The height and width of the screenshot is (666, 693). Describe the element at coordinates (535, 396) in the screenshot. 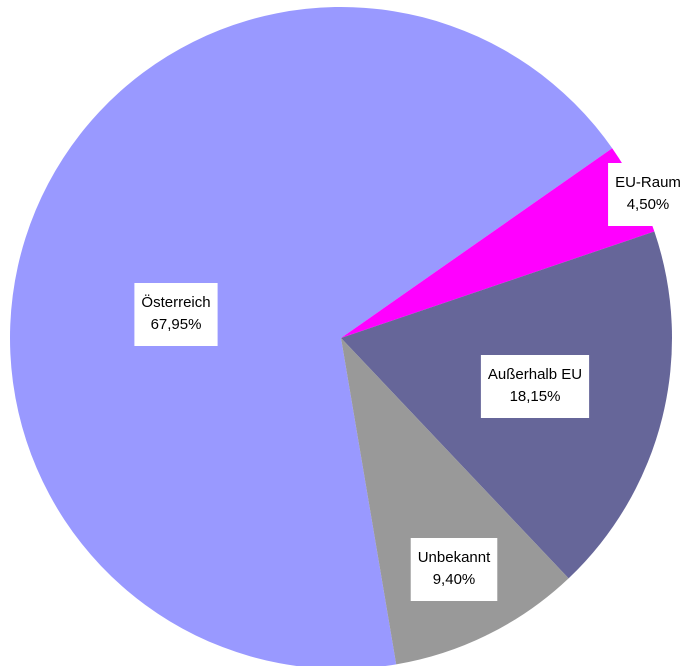

I see `label-value: 18,15%` at that location.